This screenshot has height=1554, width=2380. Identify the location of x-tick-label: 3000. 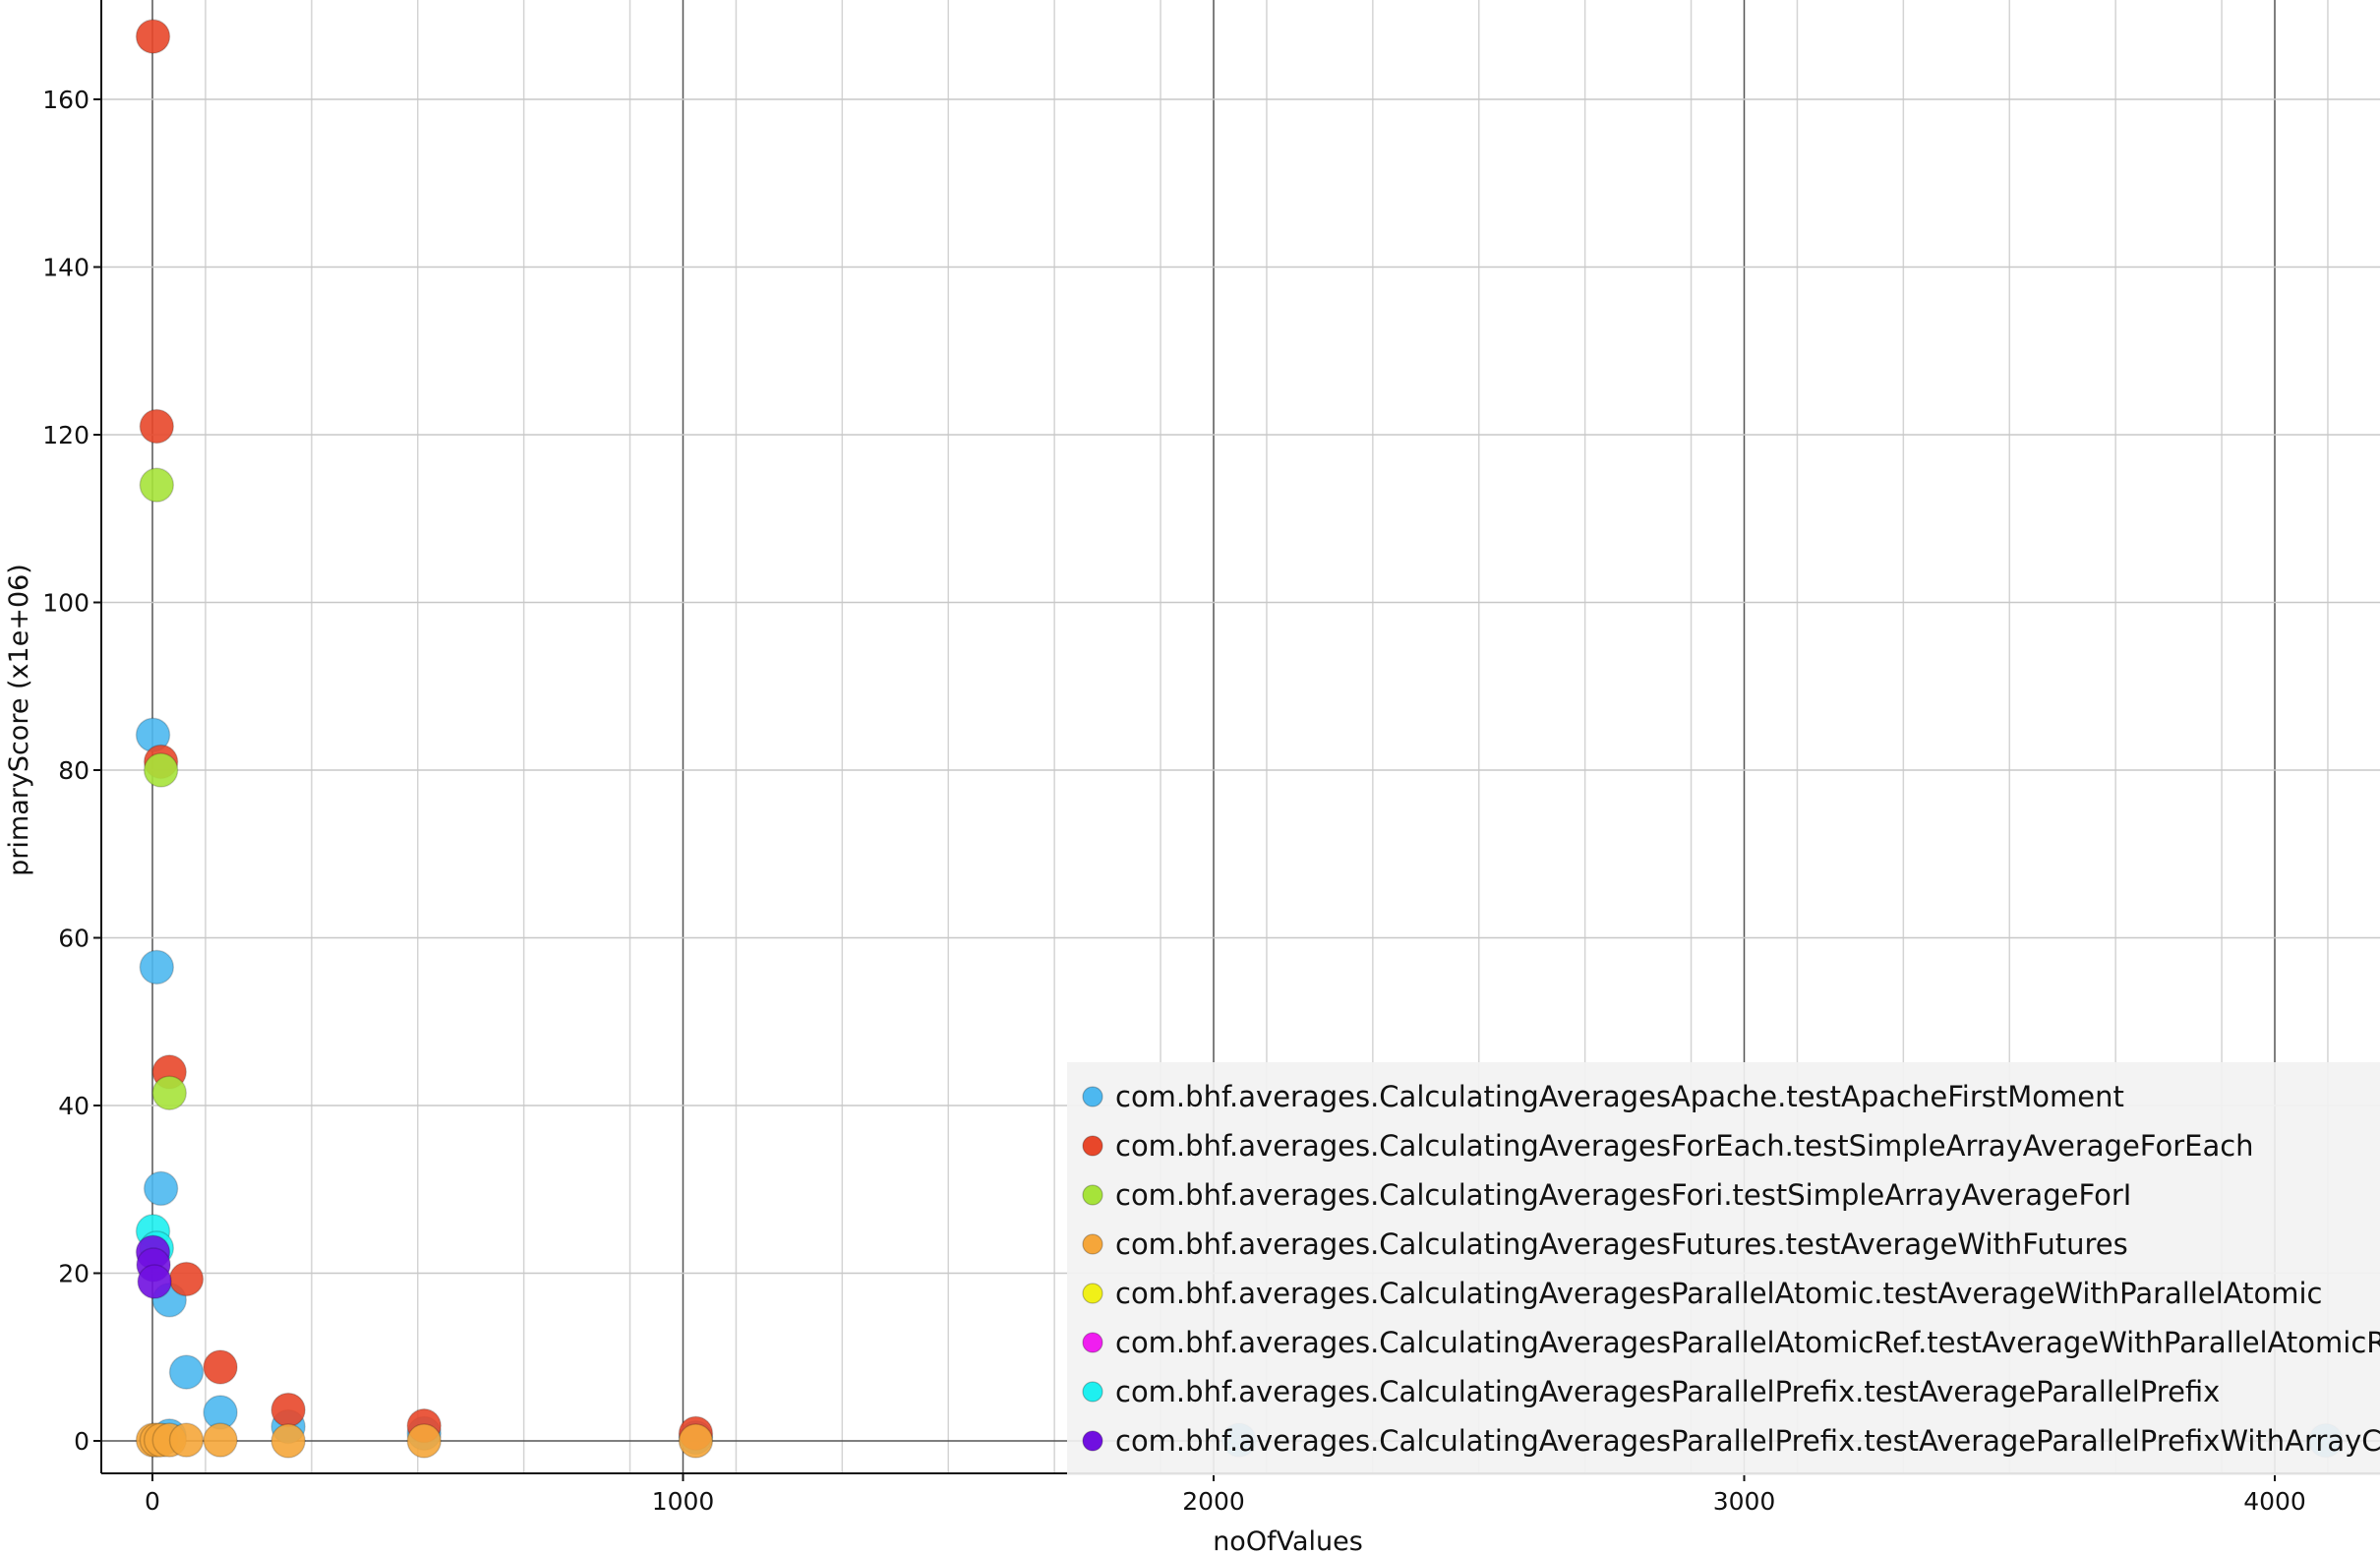
(1744, 1501).